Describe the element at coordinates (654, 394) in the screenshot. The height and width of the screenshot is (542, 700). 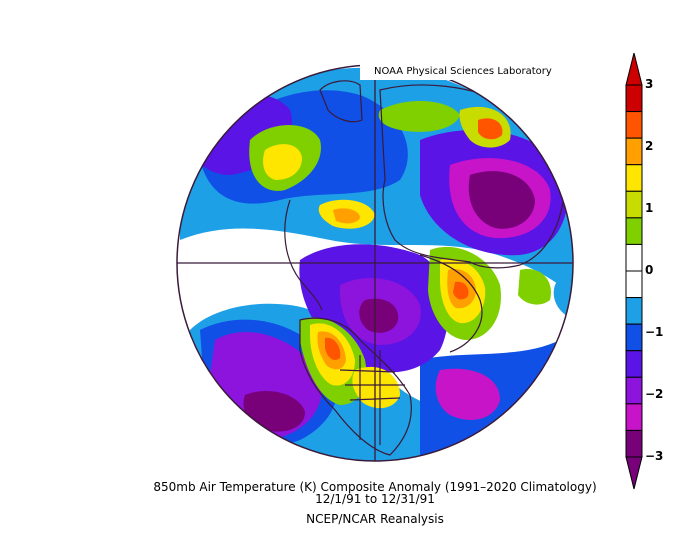
I see `colorbar-tick-label: −2` at that location.